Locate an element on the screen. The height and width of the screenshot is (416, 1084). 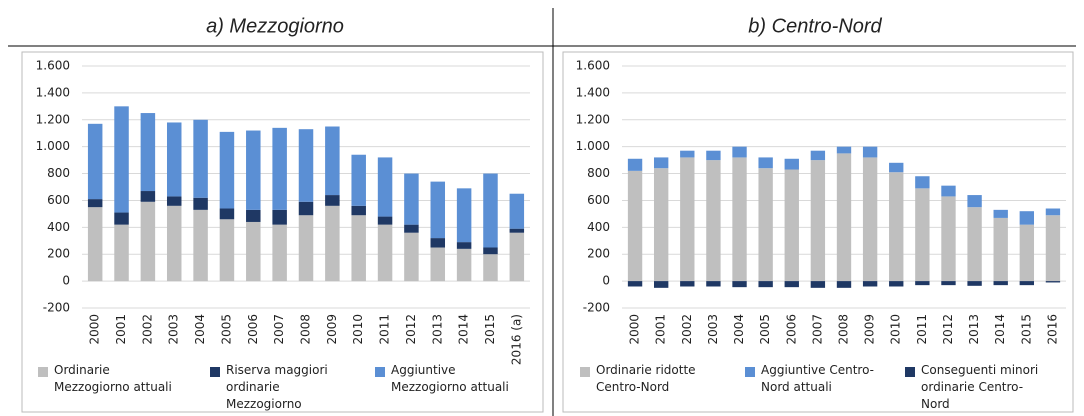
legend-label: Ordinarie ridotte Centro-Nord is located at coordinates (646, 378).